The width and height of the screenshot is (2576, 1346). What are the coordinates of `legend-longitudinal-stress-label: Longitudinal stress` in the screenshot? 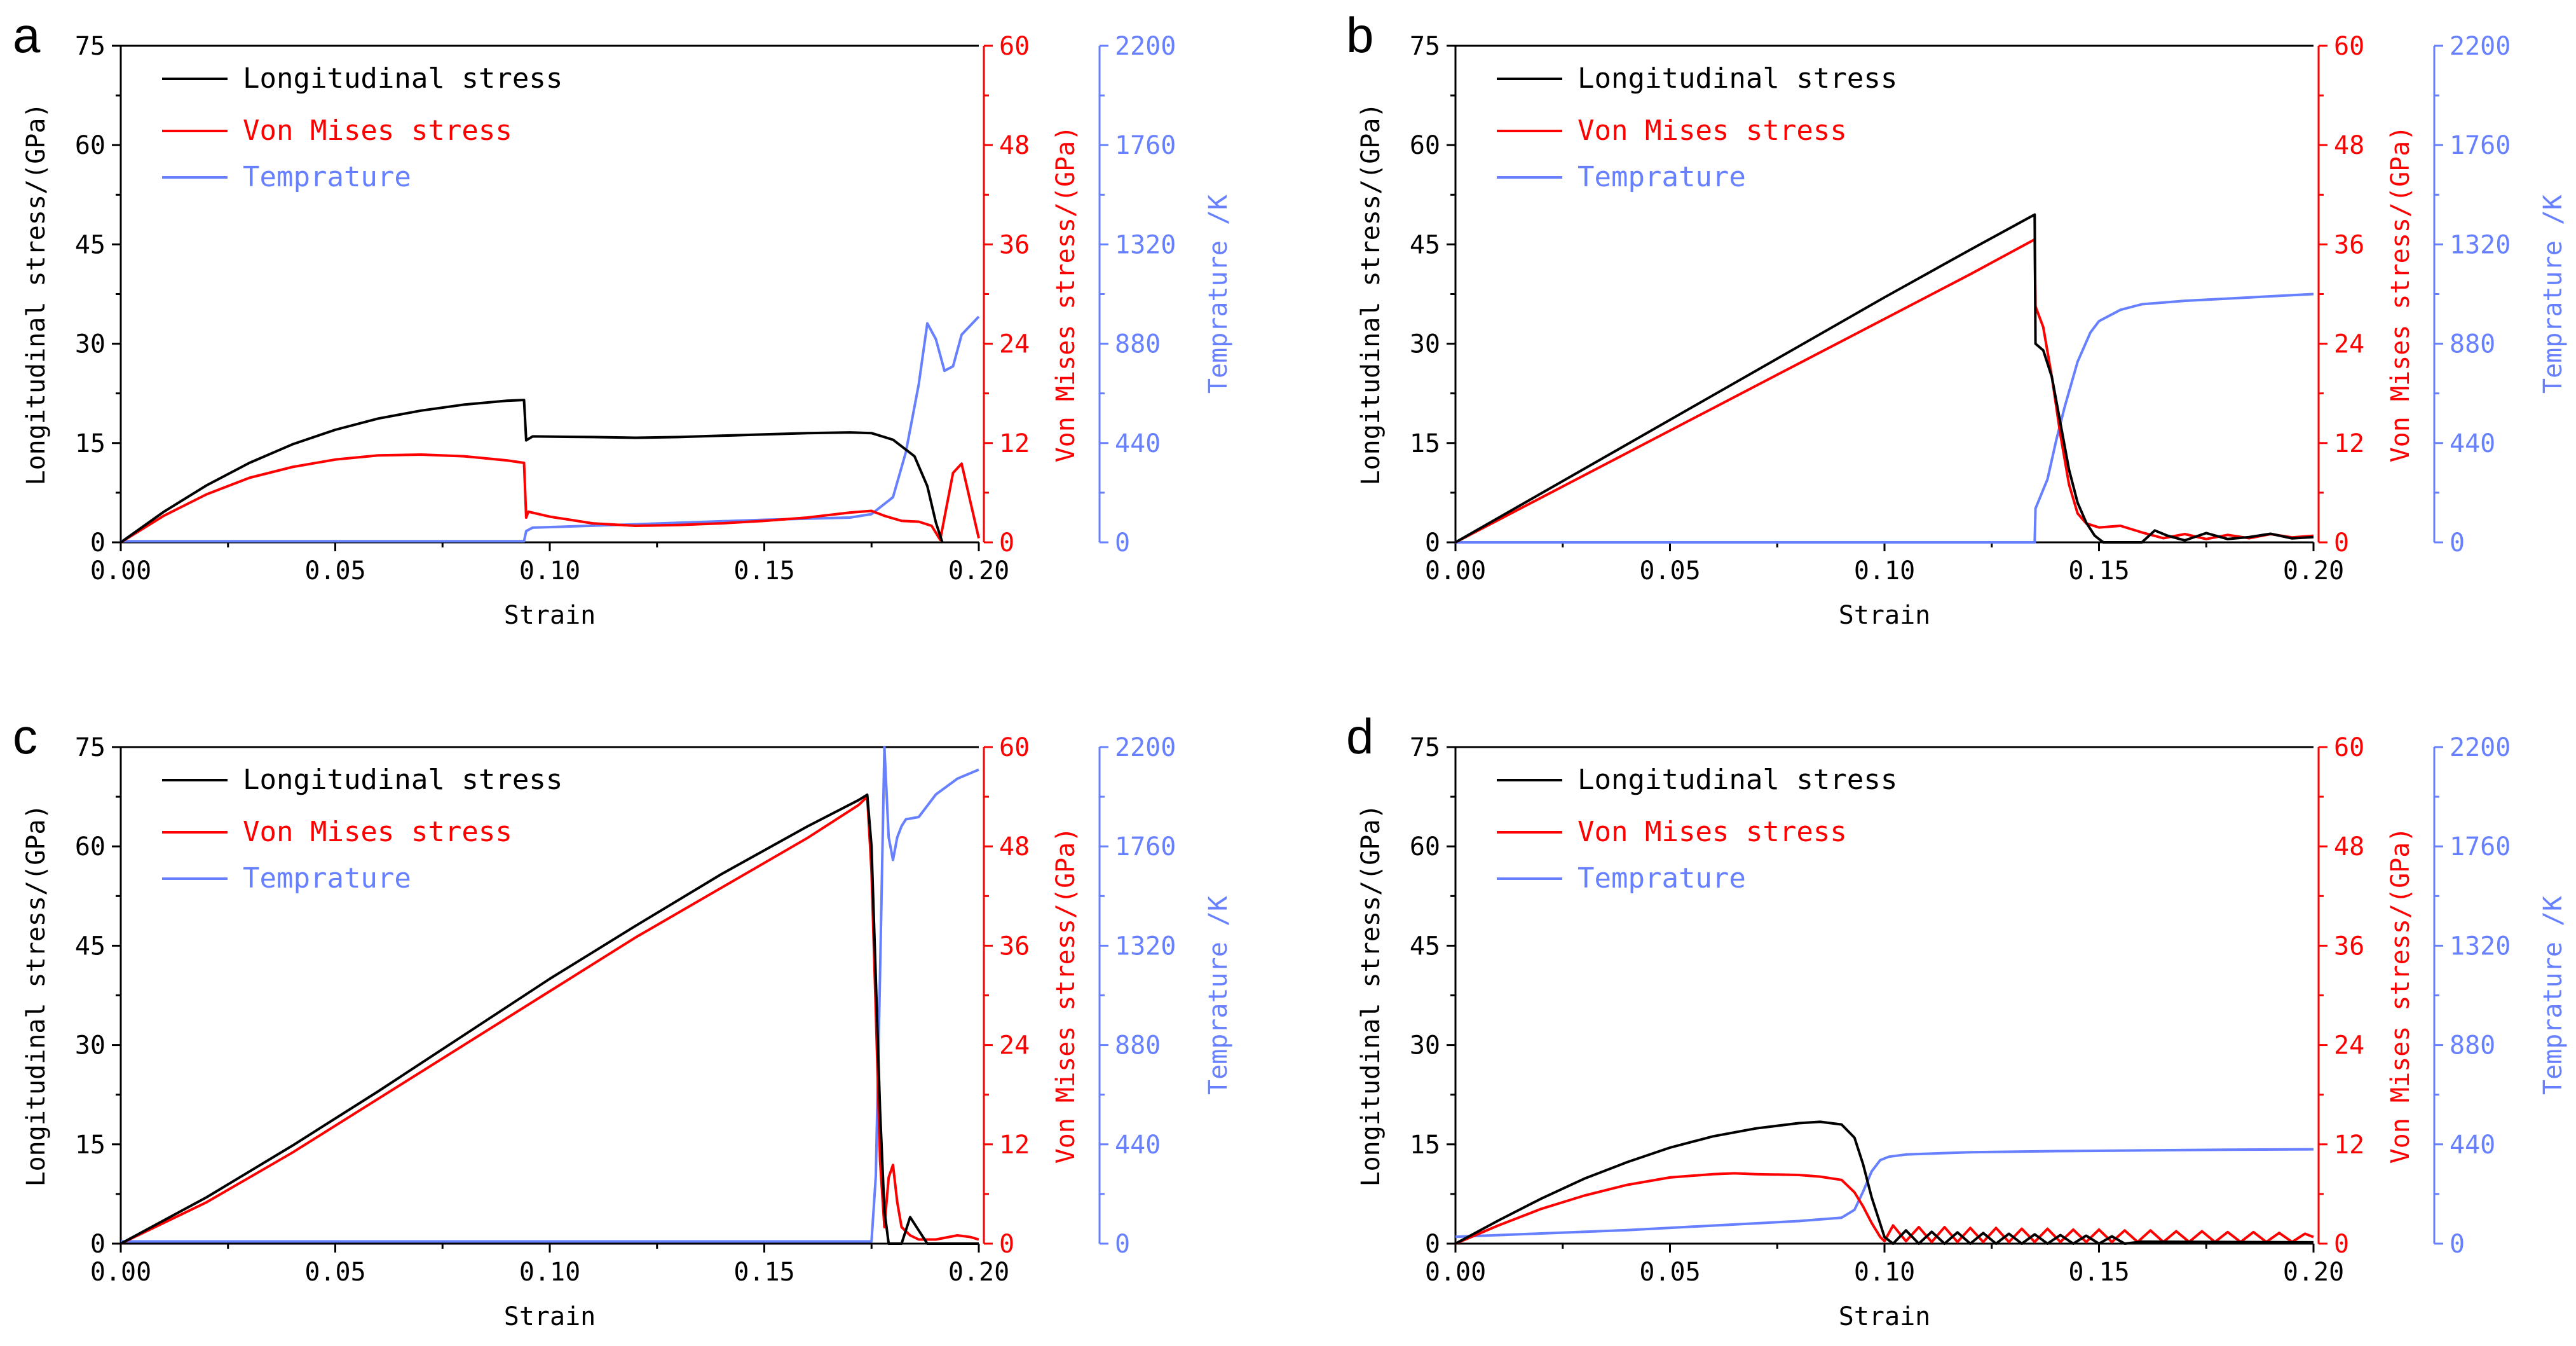 It's located at (402, 780).